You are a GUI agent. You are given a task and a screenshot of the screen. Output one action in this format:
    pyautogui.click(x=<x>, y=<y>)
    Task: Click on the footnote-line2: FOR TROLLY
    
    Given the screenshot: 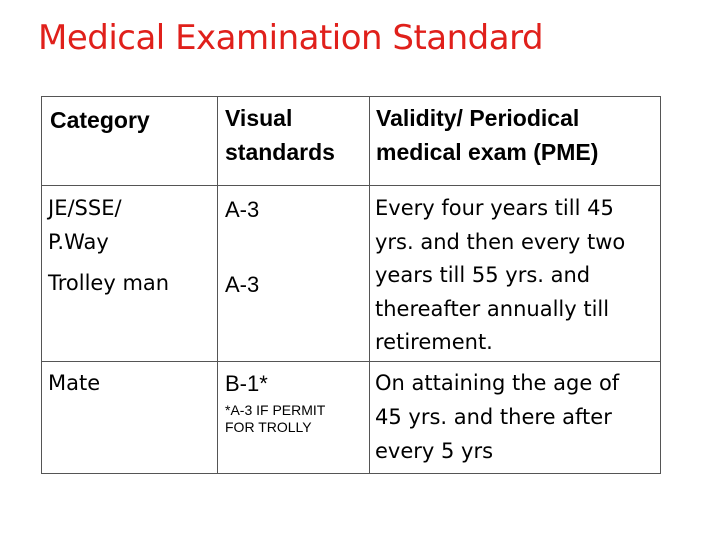 What is the action you would take?
    pyautogui.click(x=268, y=427)
    